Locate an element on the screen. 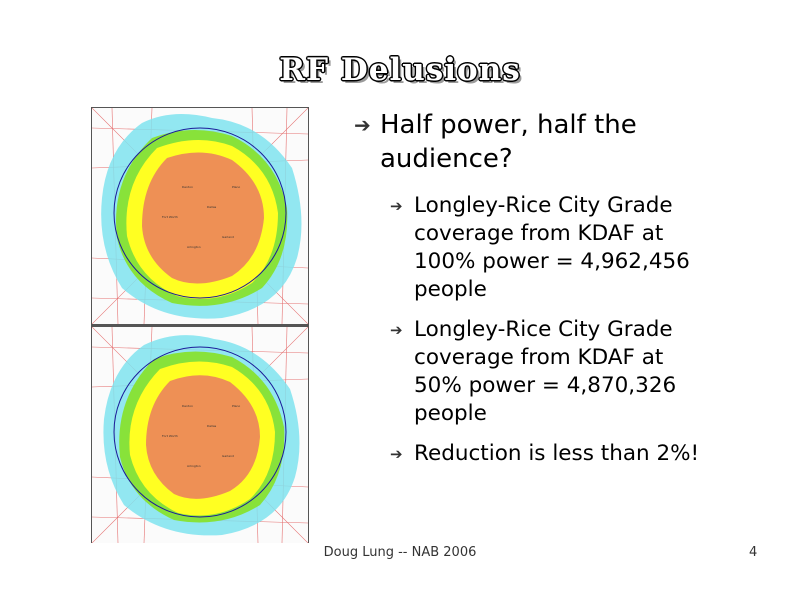 This screenshot has width=800, height=600. bullet-main: ➔ Half power, half the audience? is located at coordinates (560, 142).